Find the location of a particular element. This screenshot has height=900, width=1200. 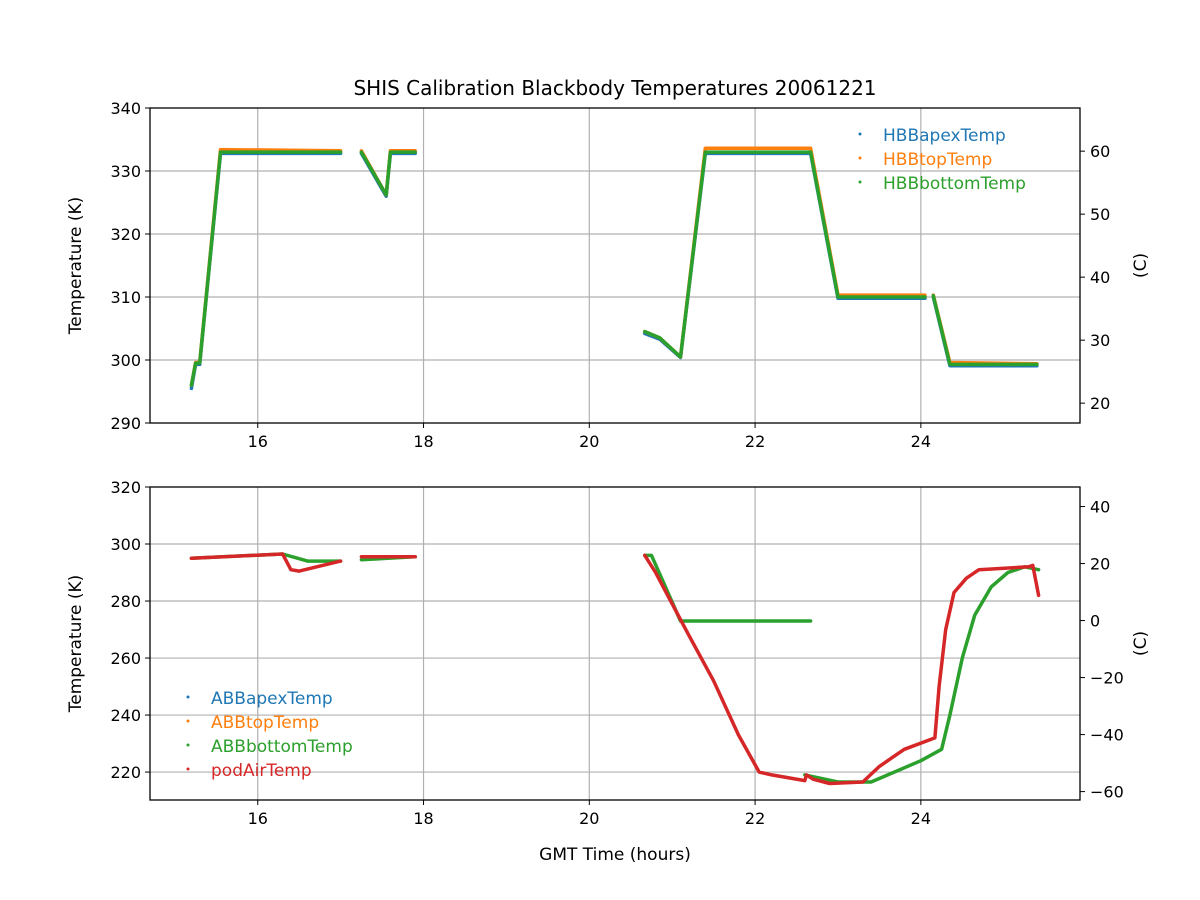

y-right-tick-label: 50 is located at coordinates (1100, 214).